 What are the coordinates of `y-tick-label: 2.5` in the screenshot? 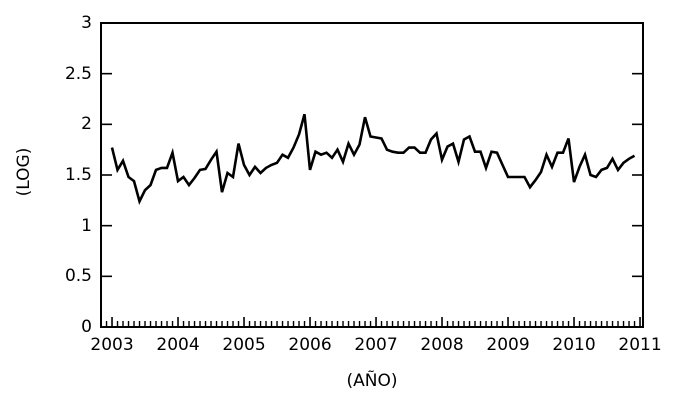 It's located at (78, 73).